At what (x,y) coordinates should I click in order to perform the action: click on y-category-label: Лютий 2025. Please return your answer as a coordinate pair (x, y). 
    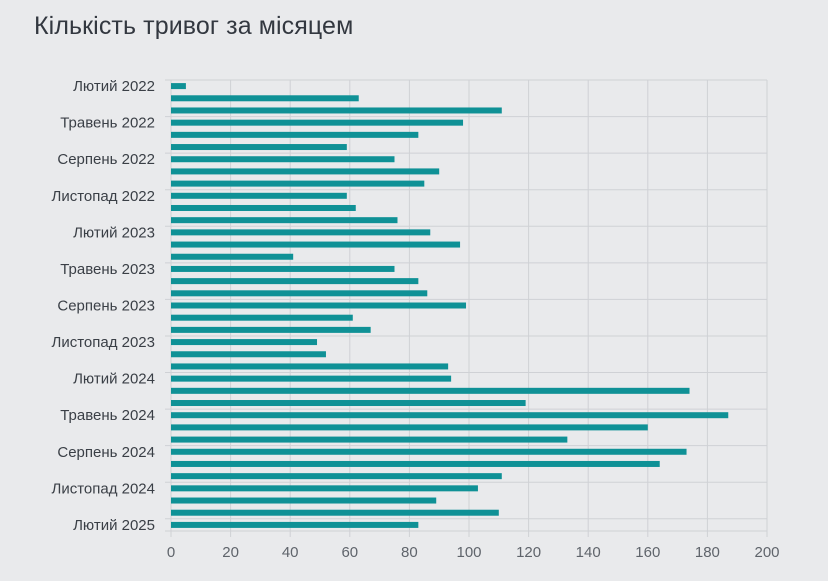
    Looking at the image, I should click on (114, 525).